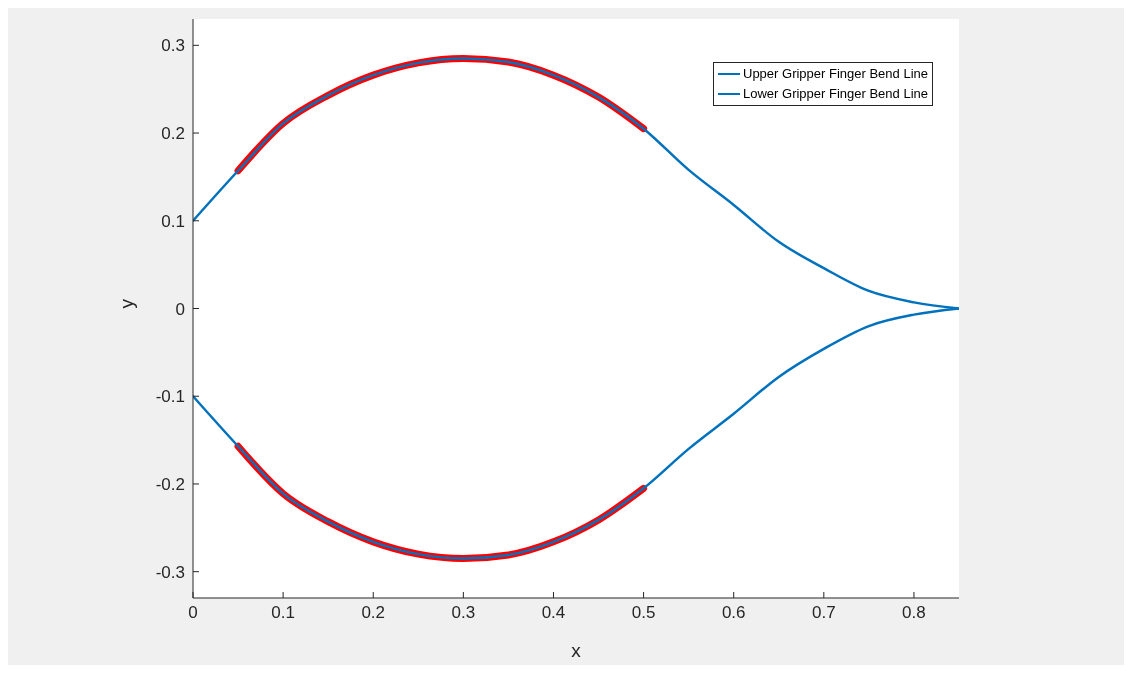 This screenshot has height=673, width=1132. Describe the element at coordinates (576, 650) in the screenshot. I see `x-axis-title: x` at that location.